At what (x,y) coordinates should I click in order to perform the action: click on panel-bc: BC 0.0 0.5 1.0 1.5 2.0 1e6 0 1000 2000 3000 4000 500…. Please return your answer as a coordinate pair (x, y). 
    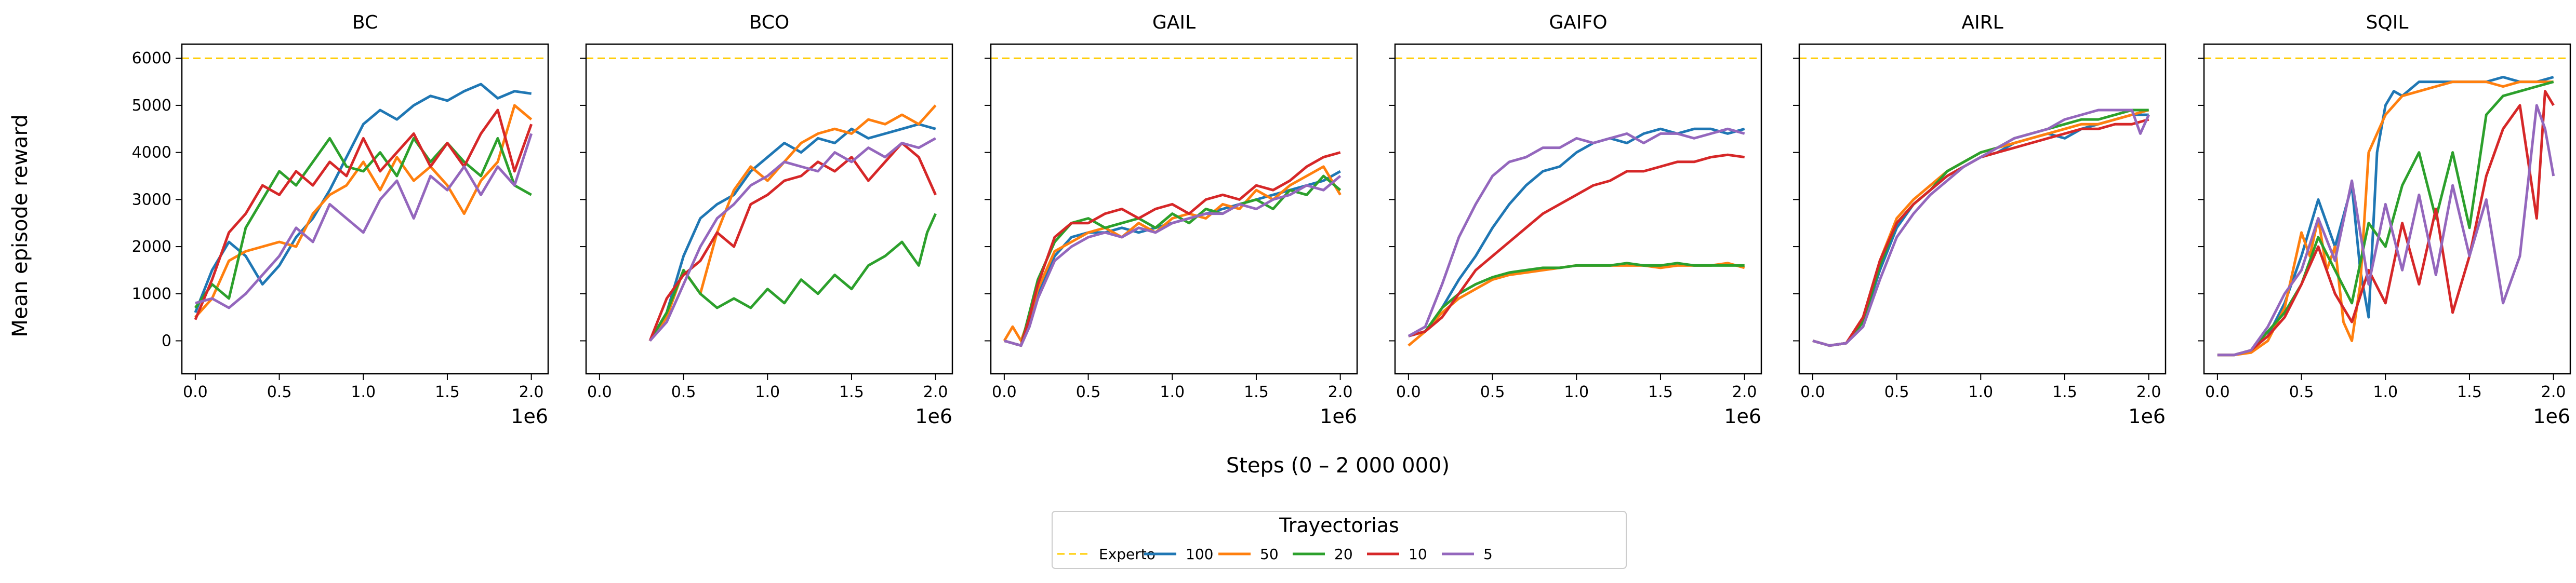
    Looking at the image, I should click on (341, 220).